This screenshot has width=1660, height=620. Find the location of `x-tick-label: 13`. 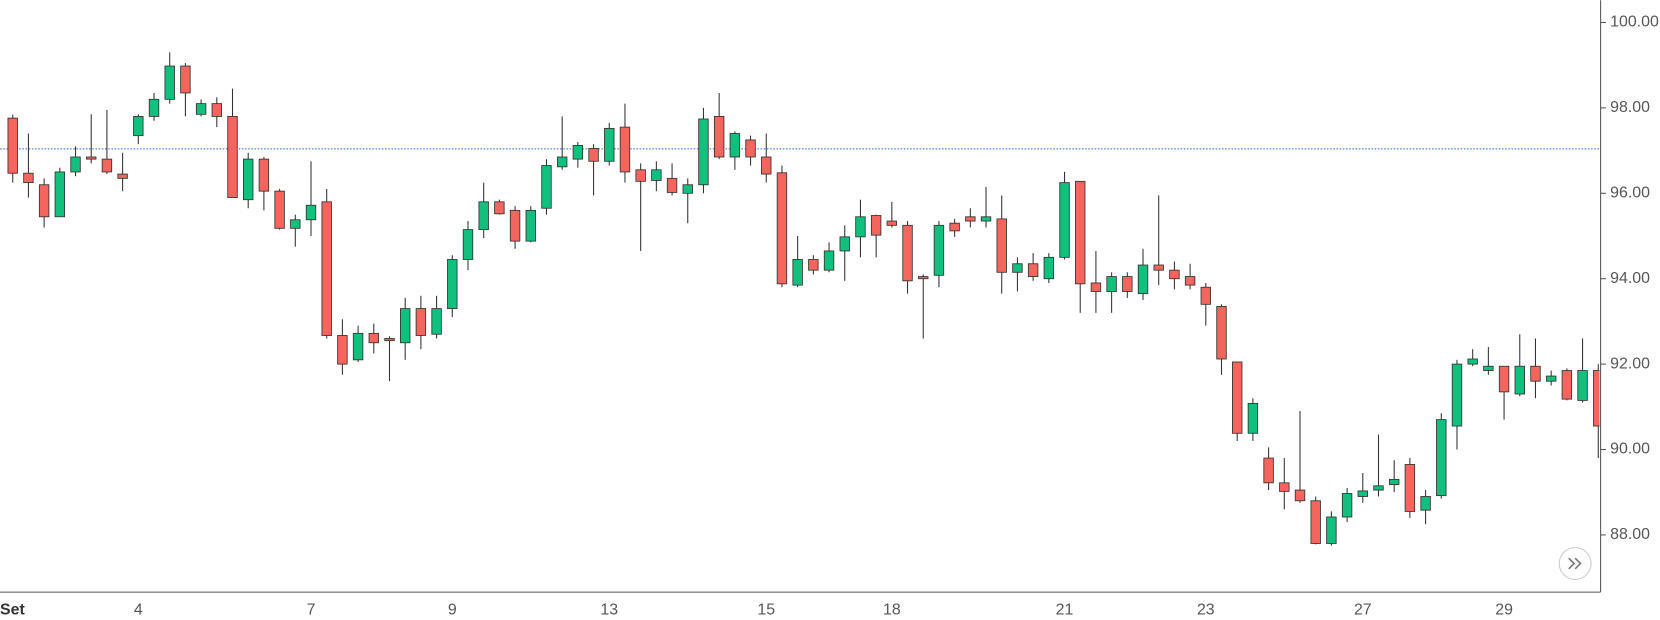

x-tick-label: 13 is located at coordinates (609, 609).